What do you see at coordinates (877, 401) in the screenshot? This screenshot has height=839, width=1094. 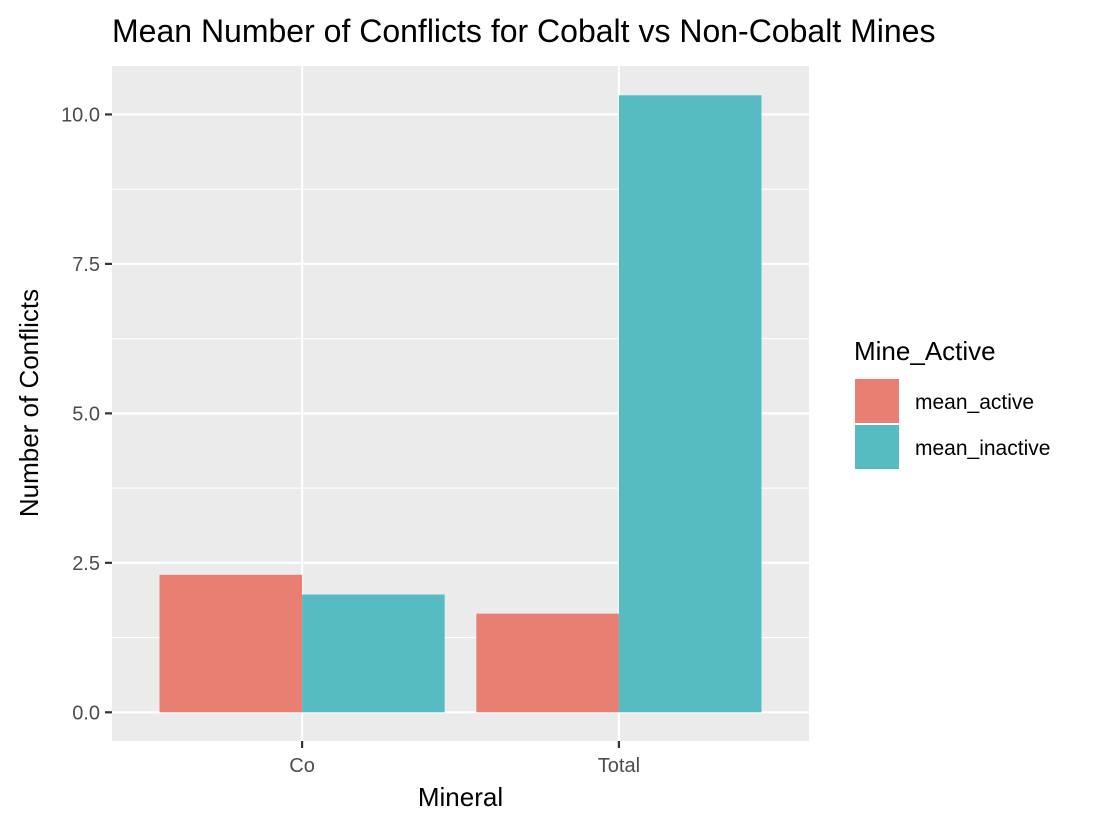 I see `legend-key-mean_active` at bounding box center [877, 401].